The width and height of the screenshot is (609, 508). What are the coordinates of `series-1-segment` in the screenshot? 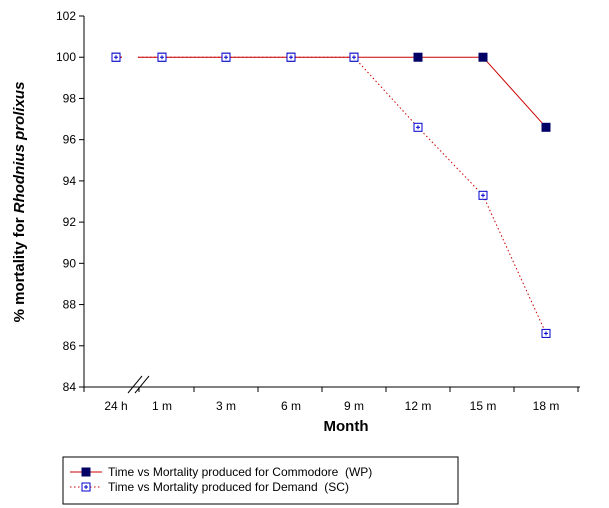 It's located at (514, 92).